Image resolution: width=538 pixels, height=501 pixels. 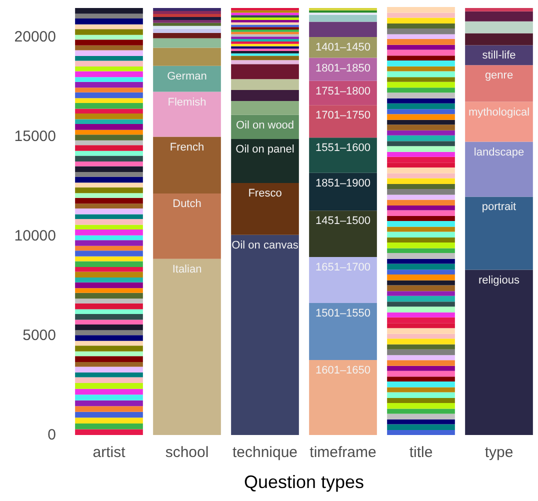 What do you see at coordinates (265, 125) in the screenshot?
I see `data-label: Oil on wood` at bounding box center [265, 125].